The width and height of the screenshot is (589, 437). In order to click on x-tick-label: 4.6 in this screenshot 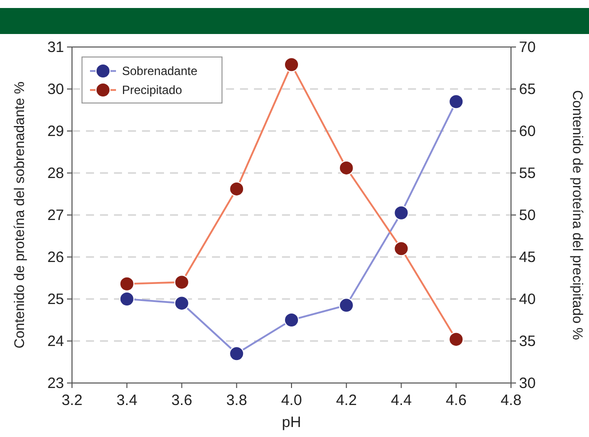, I will do `click(456, 400)`.